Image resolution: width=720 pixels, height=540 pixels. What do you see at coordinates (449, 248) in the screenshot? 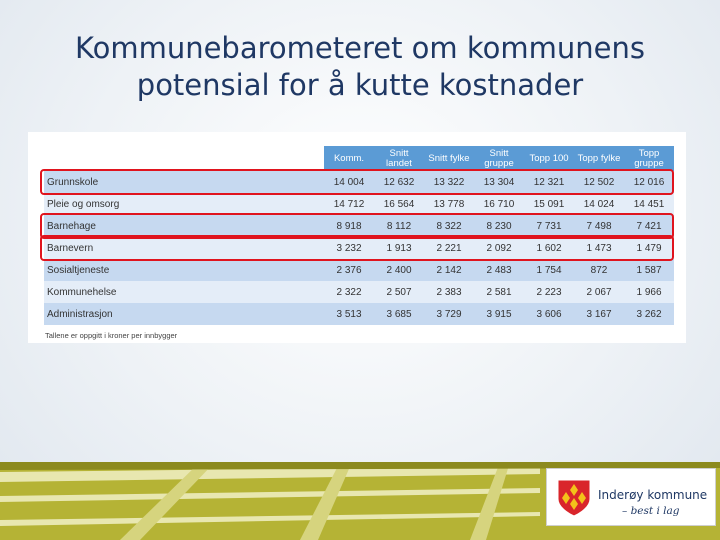
I see `value-cell: 2 221` at bounding box center [449, 248].